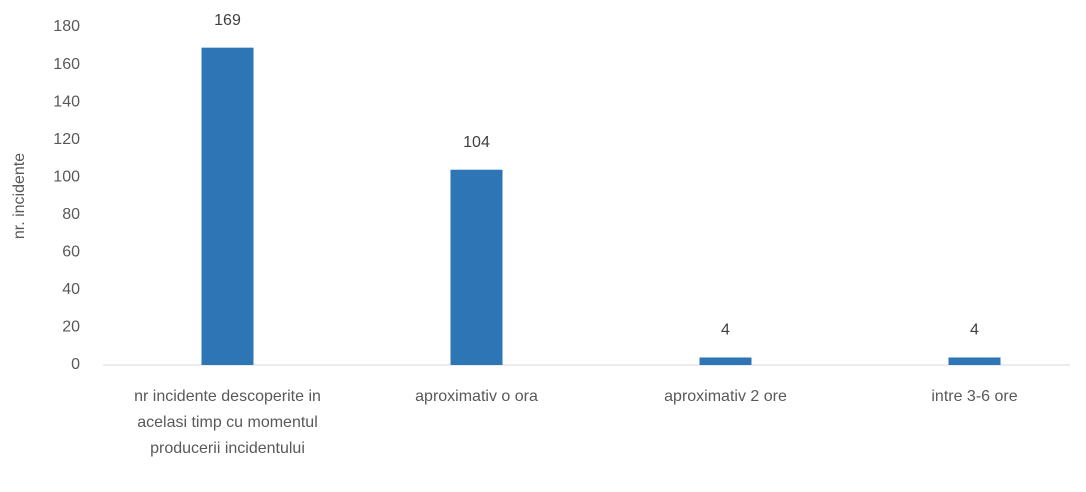 Image resolution: width=1086 pixels, height=492 pixels. What do you see at coordinates (66, 176) in the screenshot?
I see `y-tick-label: 100` at bounding box center [66, 176].